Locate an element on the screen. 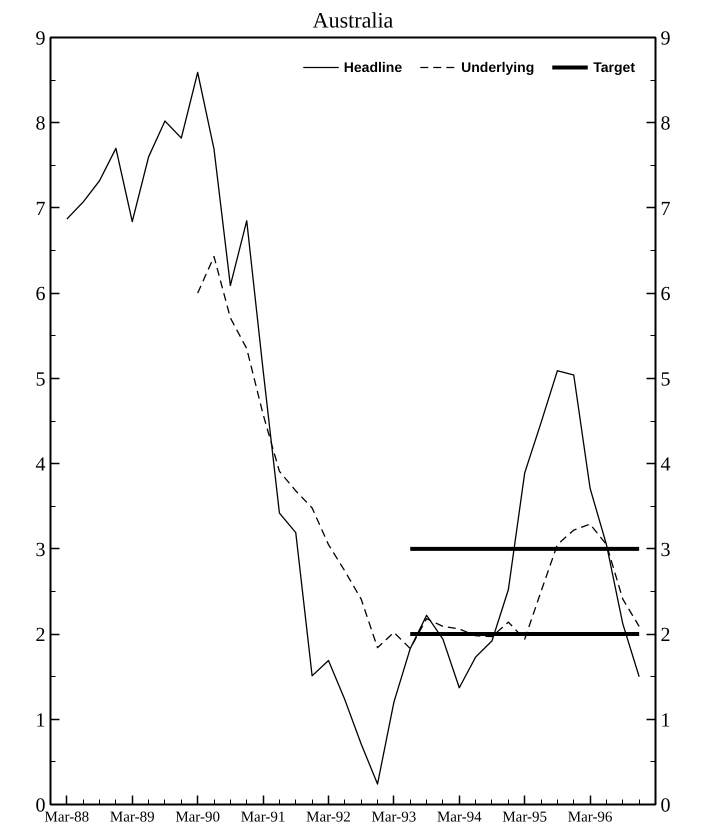 Image resolution: width=705 pixels, height=828 pixels. y-tick-label: 9 is located at coordinates (41, 39).